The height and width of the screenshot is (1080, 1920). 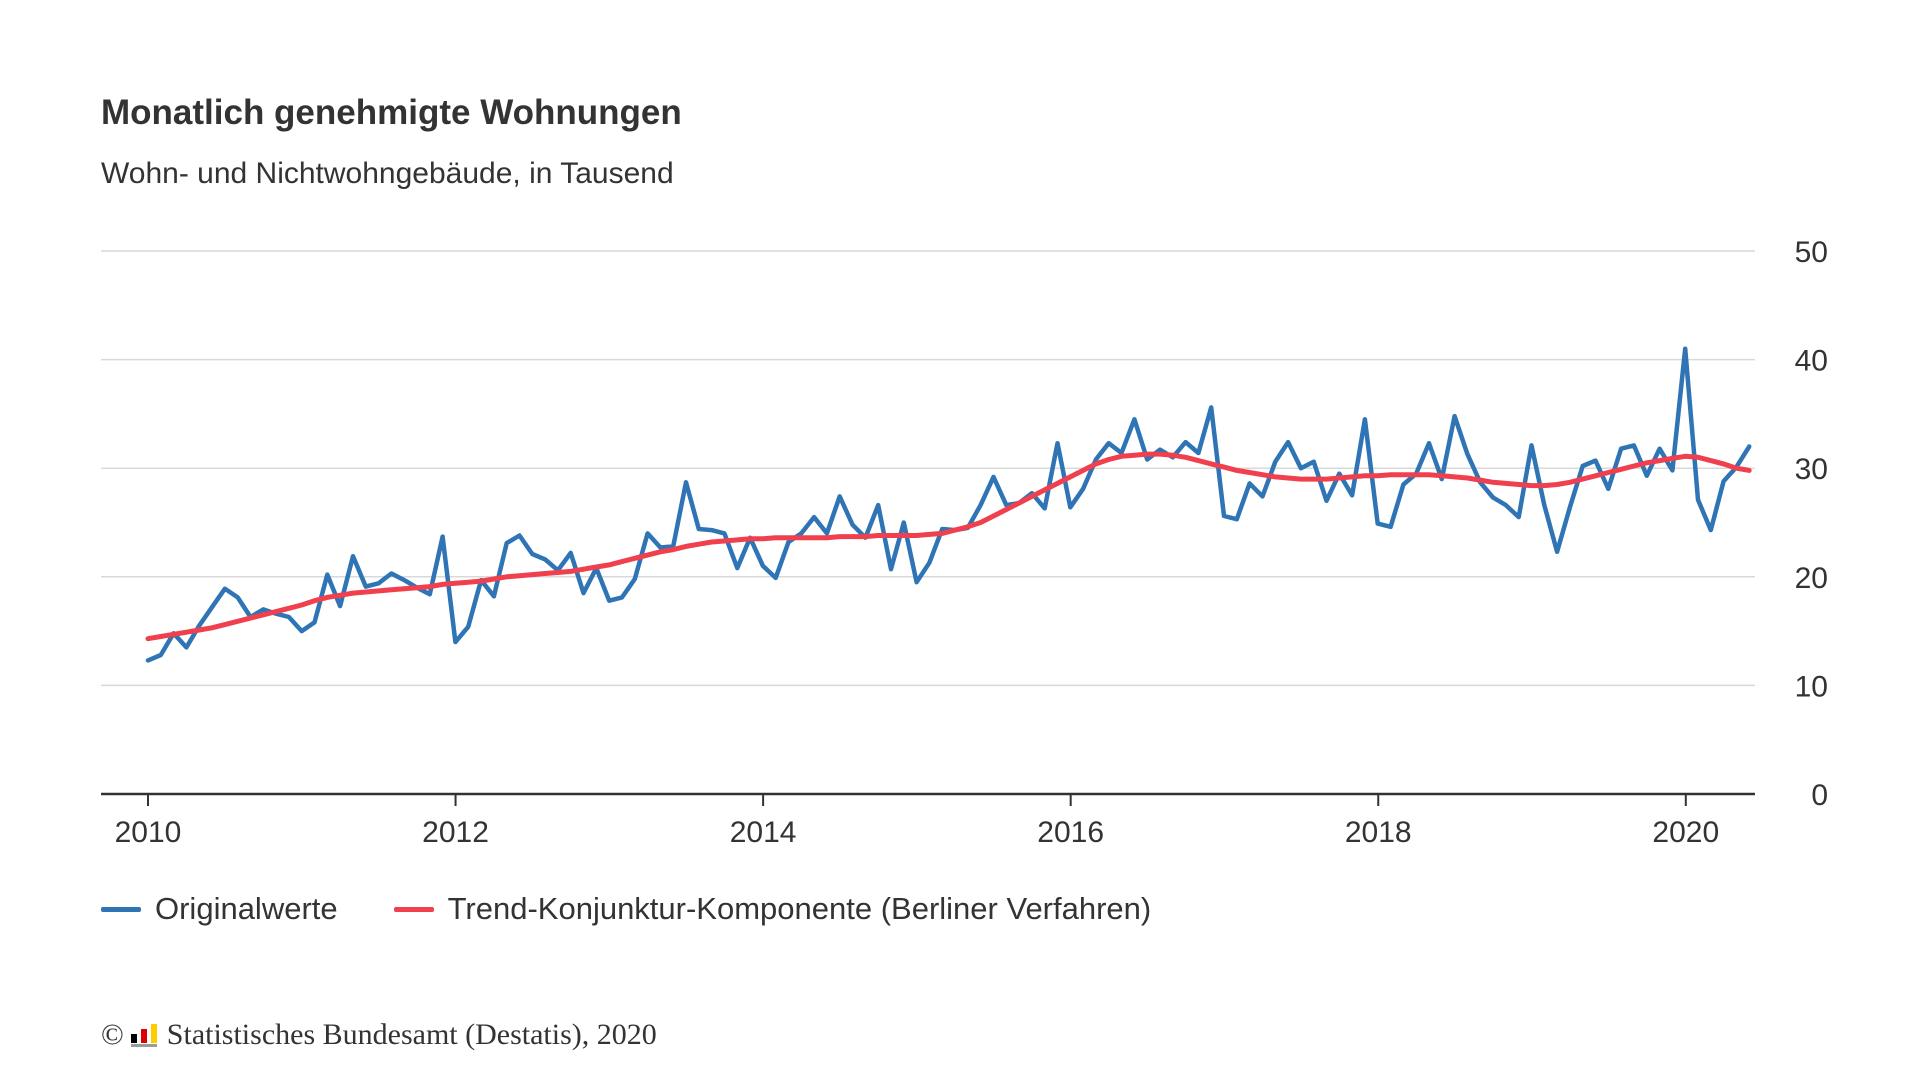 I want to click on series-line-trend, so click(x=948, y=546).